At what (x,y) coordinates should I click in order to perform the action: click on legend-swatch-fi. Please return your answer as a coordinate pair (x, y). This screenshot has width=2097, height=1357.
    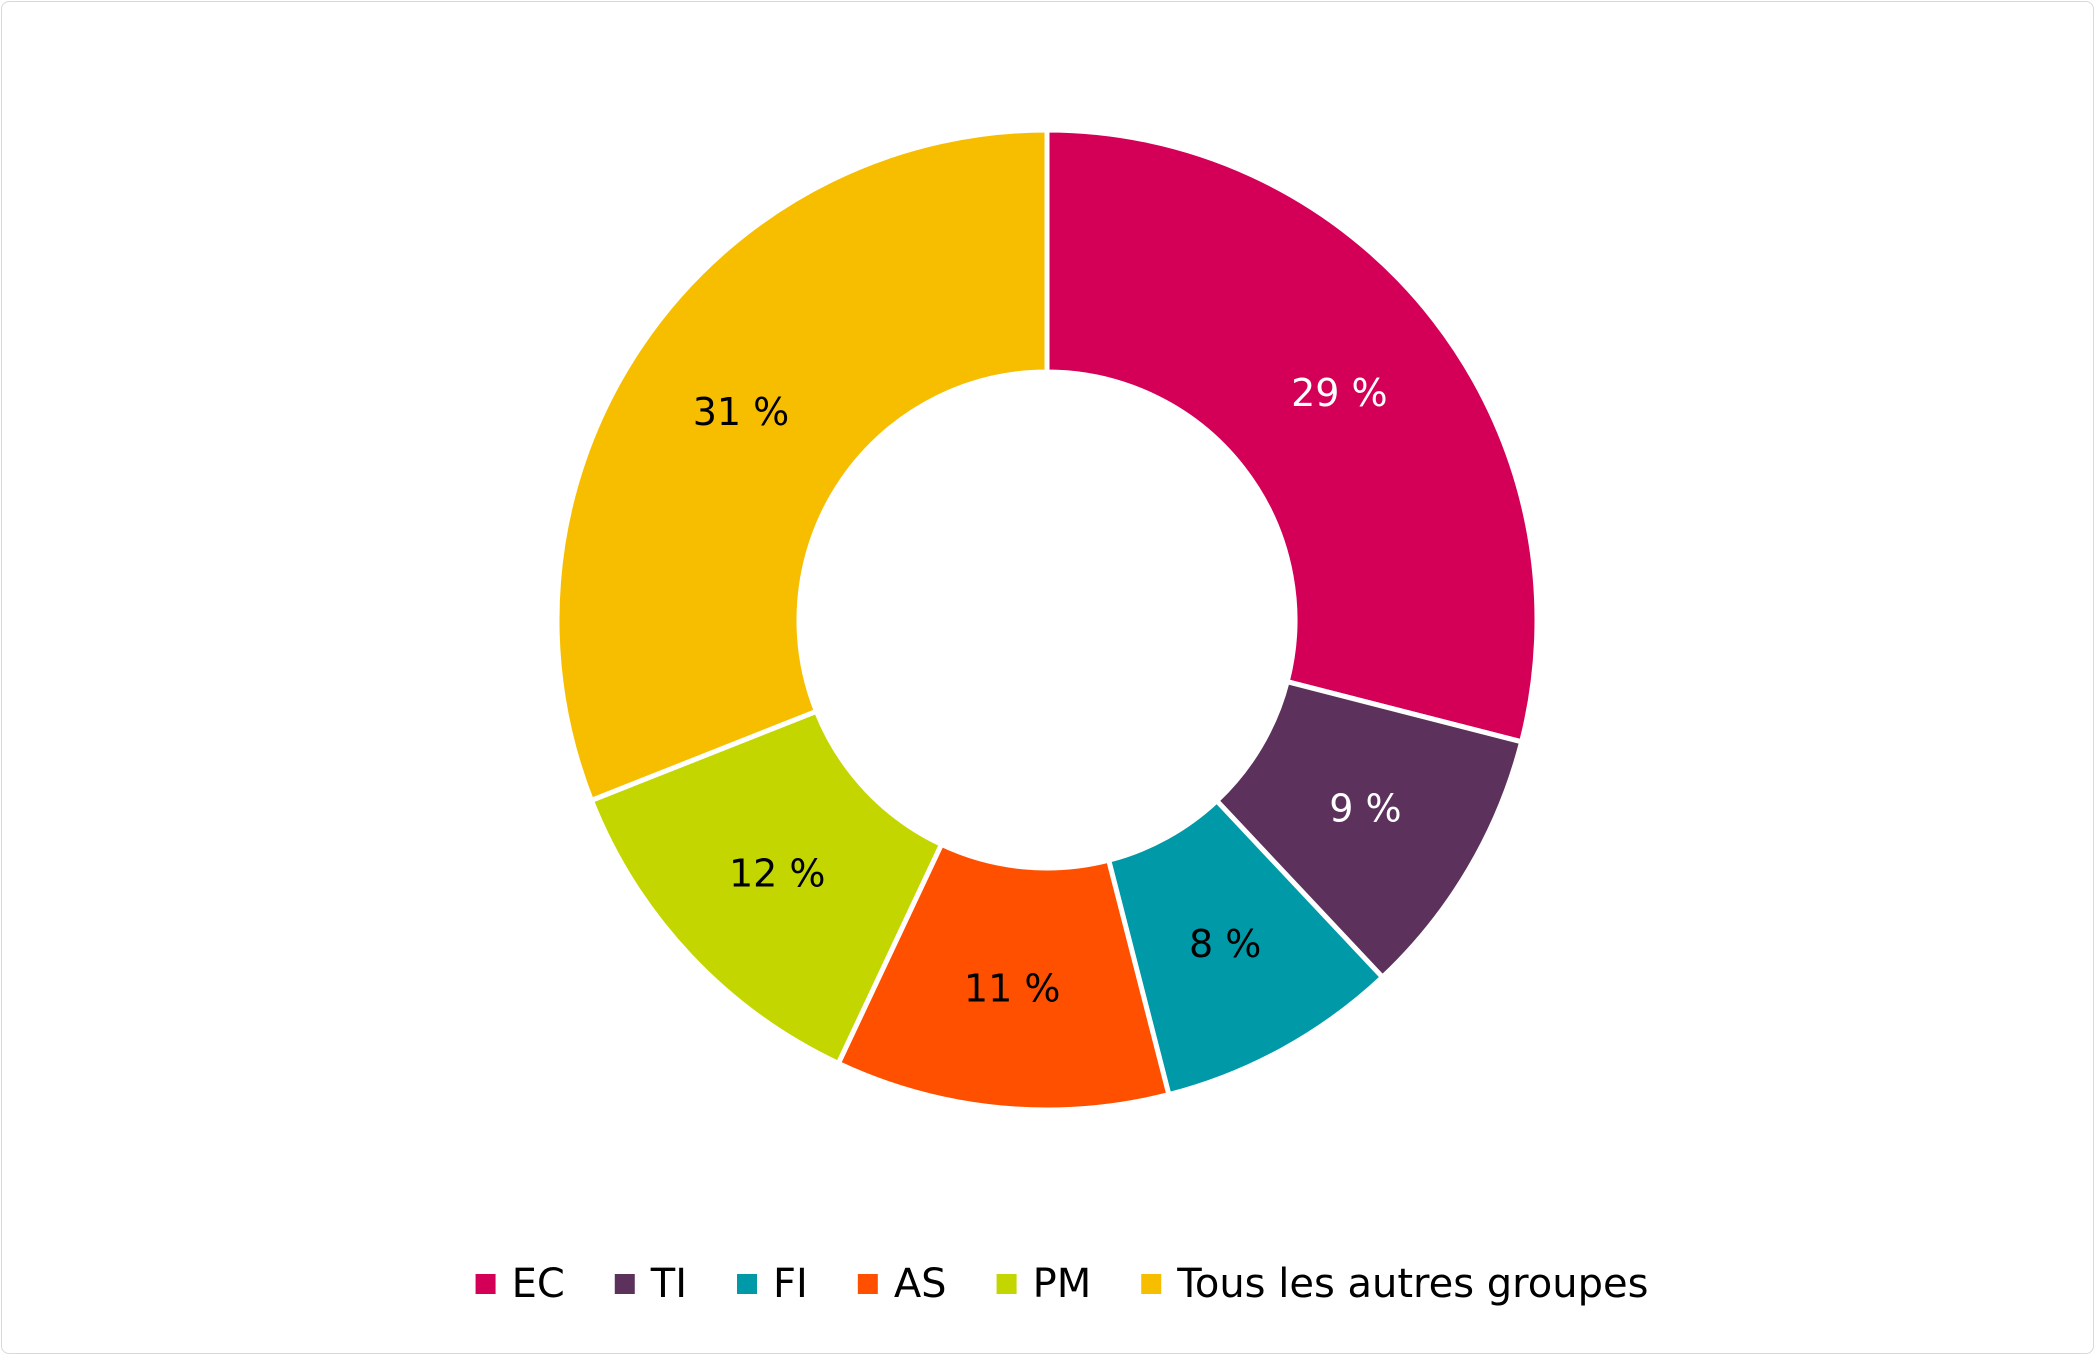
    Looking at the image, I should click on (747, 1284).